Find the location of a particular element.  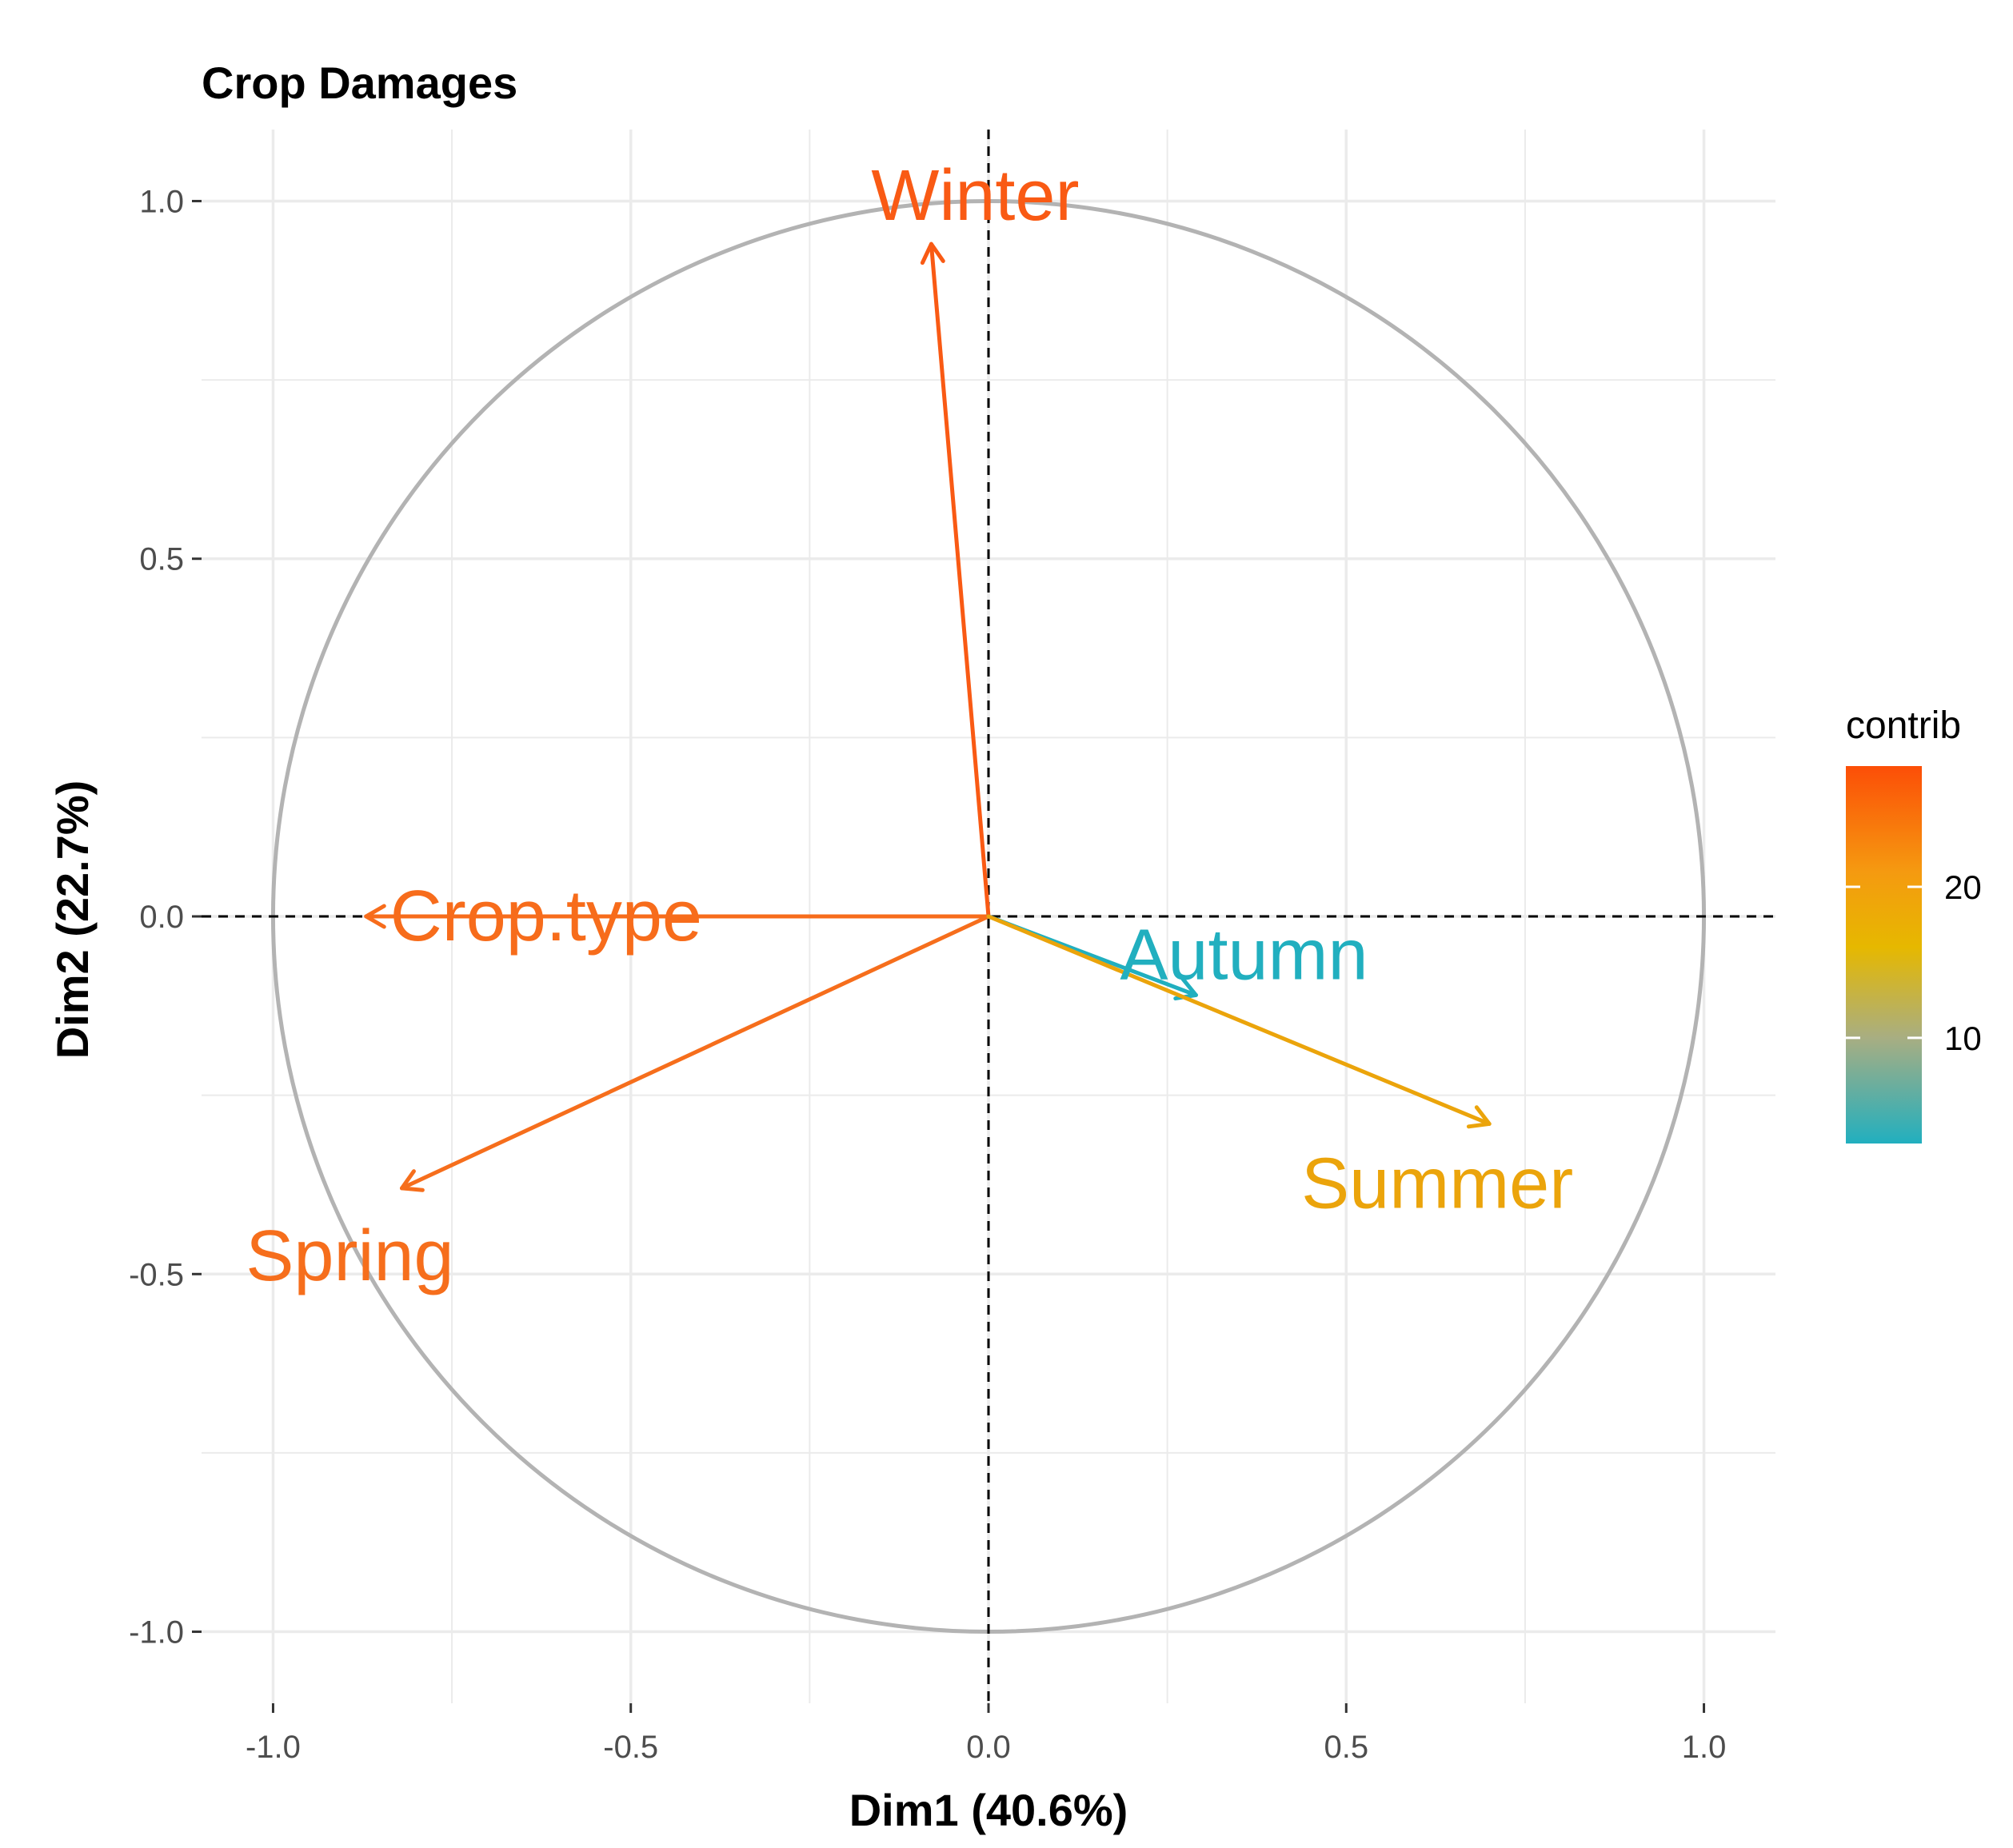

x-tick-label: 0.0 is located at coordinates (989, 1747).